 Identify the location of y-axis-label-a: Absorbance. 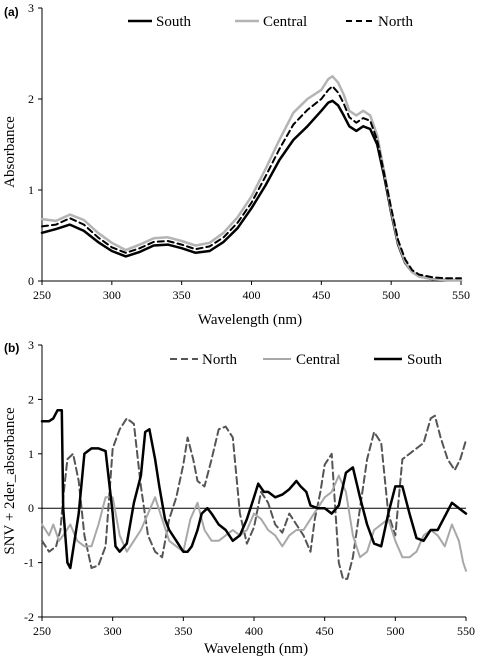
(10, 152).